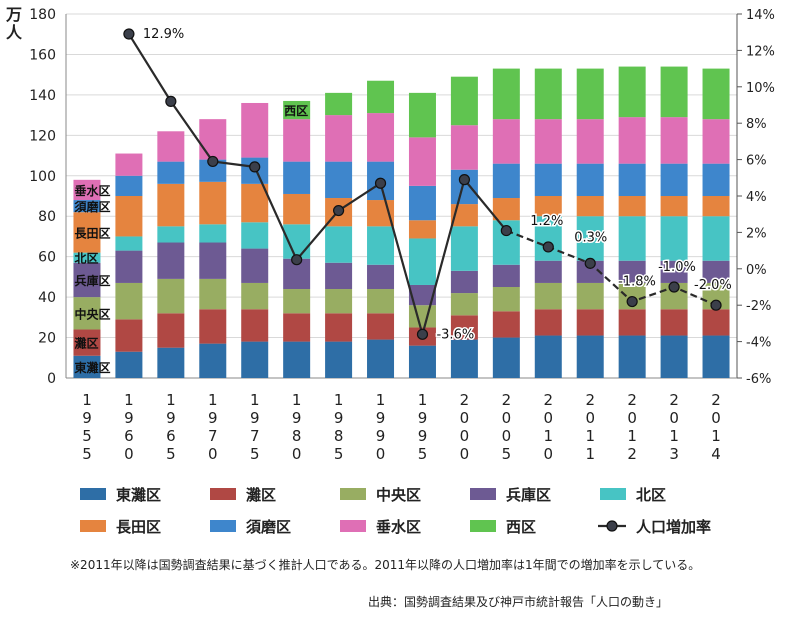  What do you see at coordinates (92, 190) in the screenshot?
I see `inline-label: 垂水区` at bounding box center [92, 190].